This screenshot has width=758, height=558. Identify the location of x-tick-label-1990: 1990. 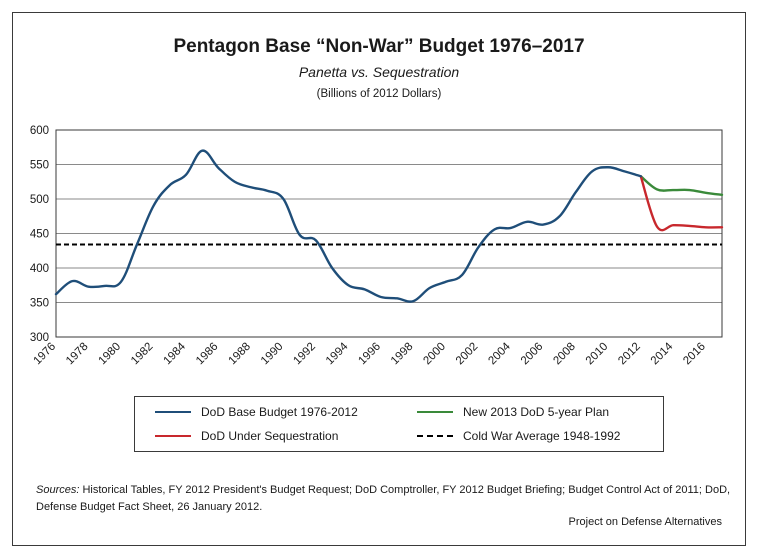
(272, 354).